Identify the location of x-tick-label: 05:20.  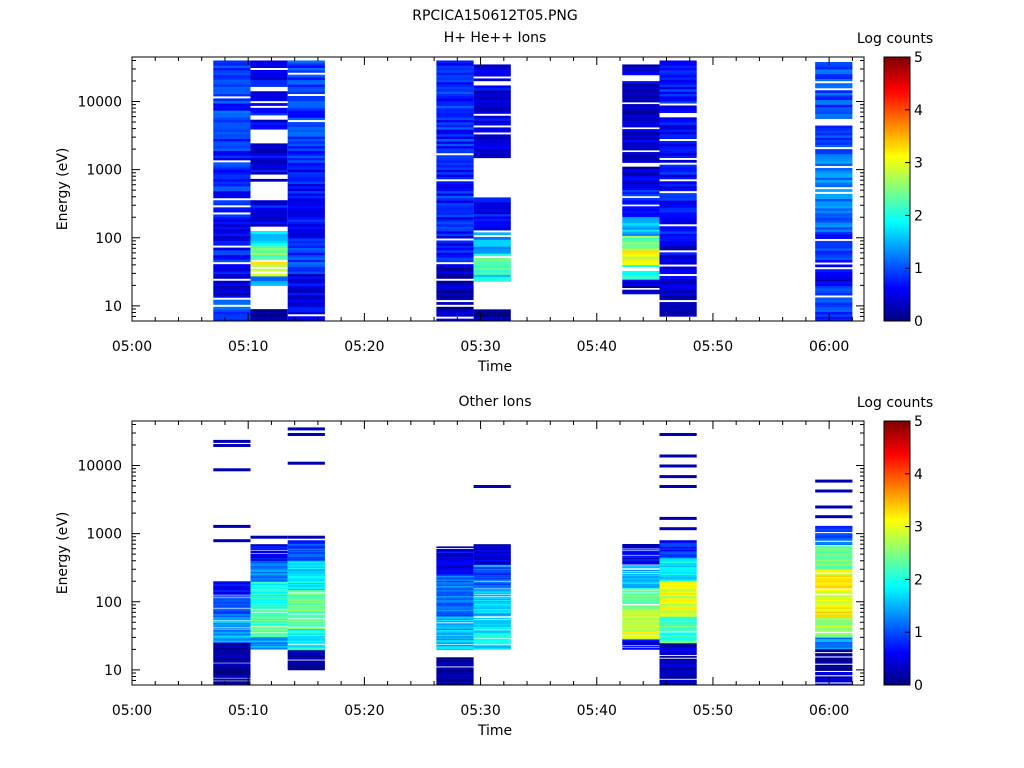
(364, 347).